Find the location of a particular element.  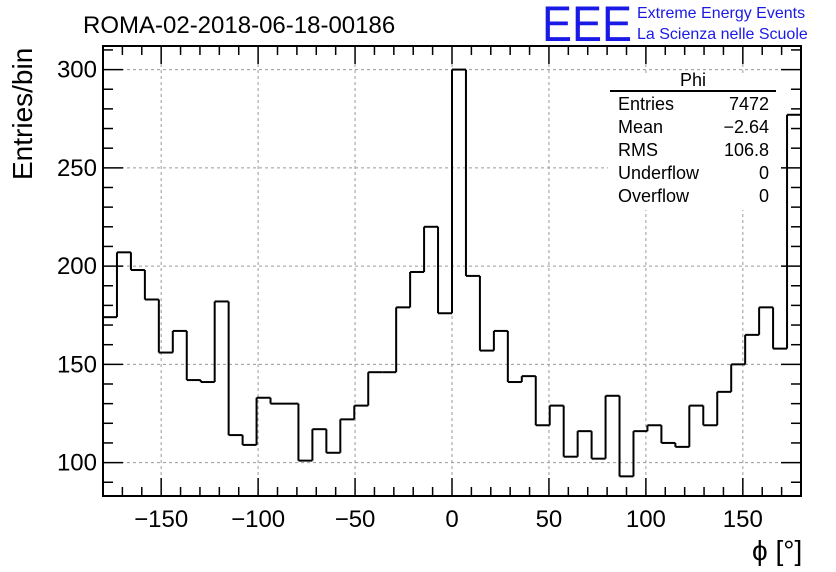

y-tick-label: 200 is located at coordinates (77, 266).